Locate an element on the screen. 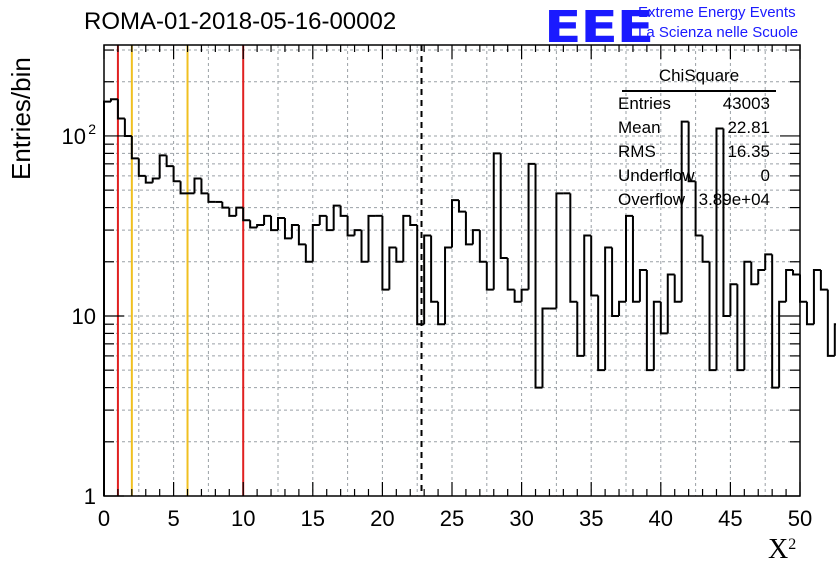  x-tick-label: 25 is located at coordinates (452, 518).